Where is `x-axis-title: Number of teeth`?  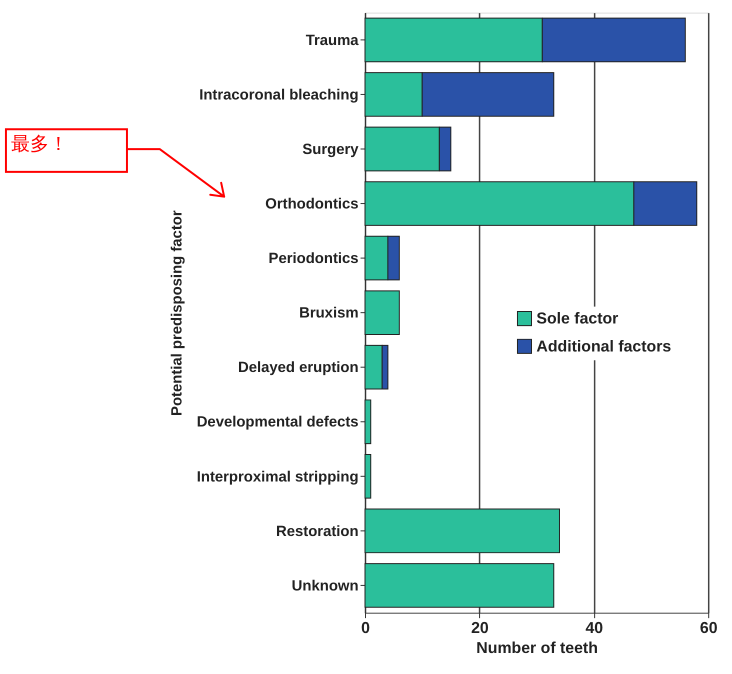
x-axis-title: Number of teeth is located at coordinates (537, 648).